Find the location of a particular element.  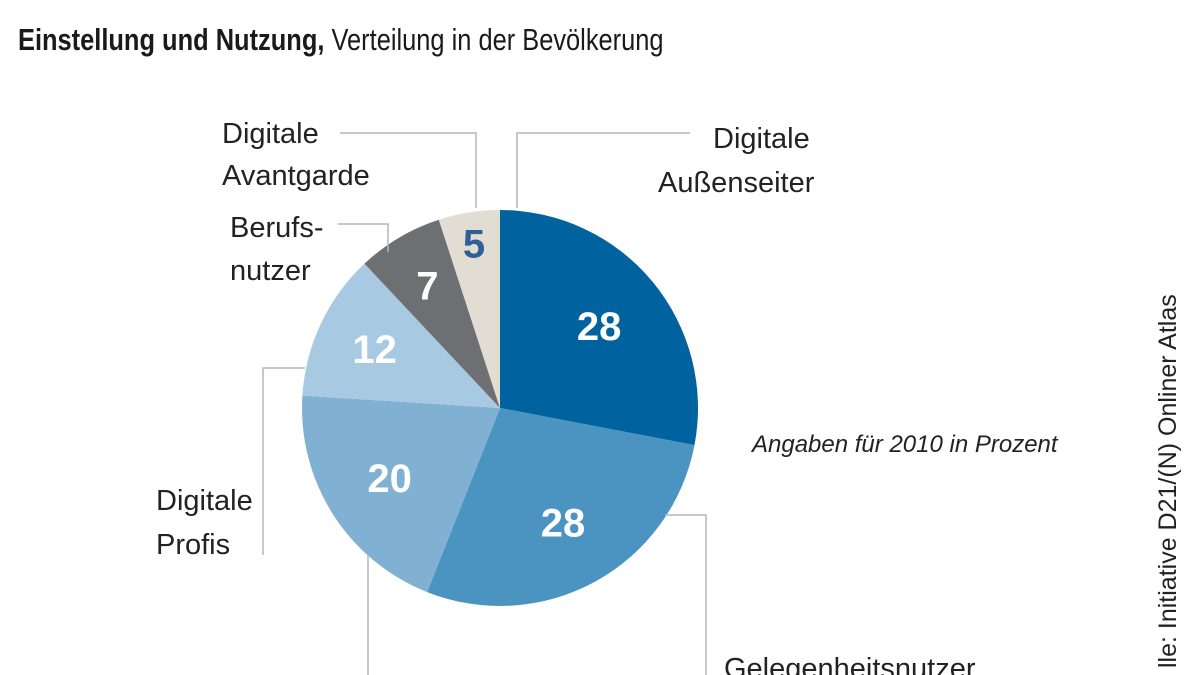

label-profis-1: Digitale is located at coordinates (204, 501).